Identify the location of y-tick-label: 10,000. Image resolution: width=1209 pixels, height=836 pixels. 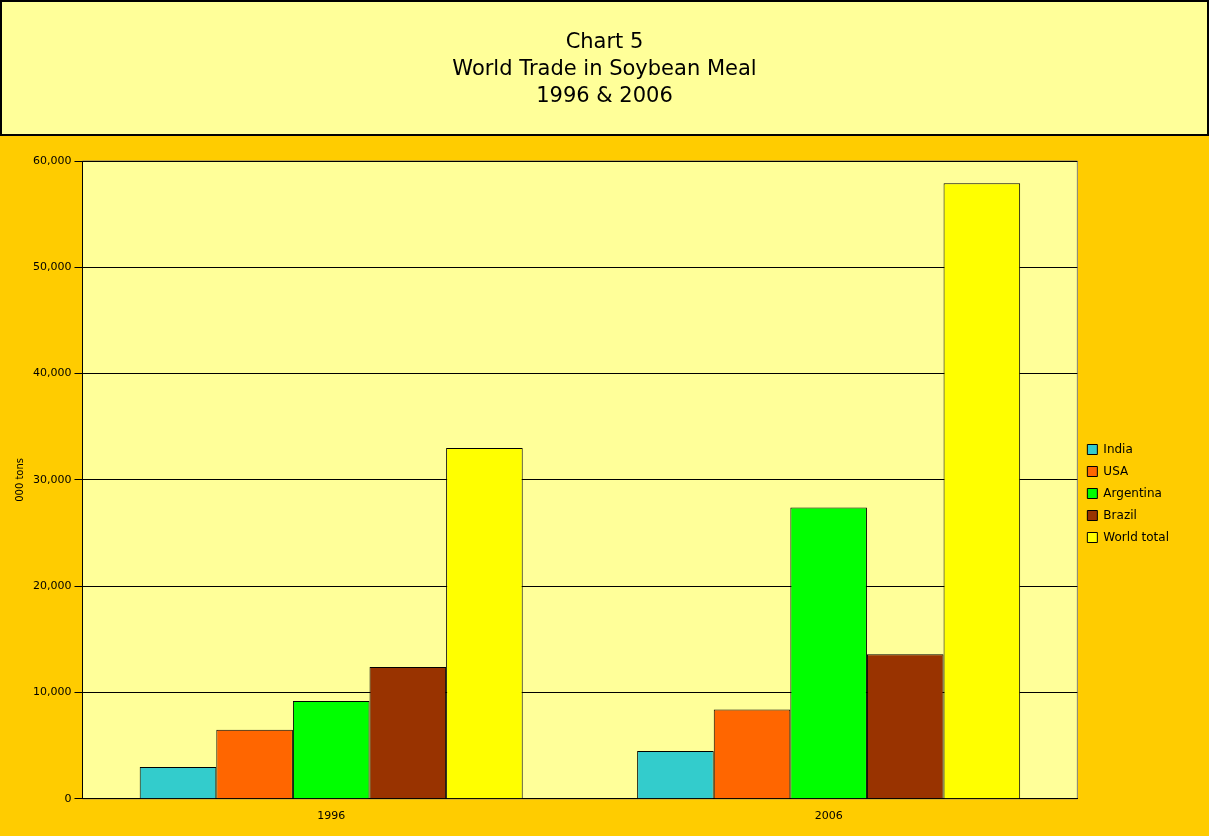
(52, 692).